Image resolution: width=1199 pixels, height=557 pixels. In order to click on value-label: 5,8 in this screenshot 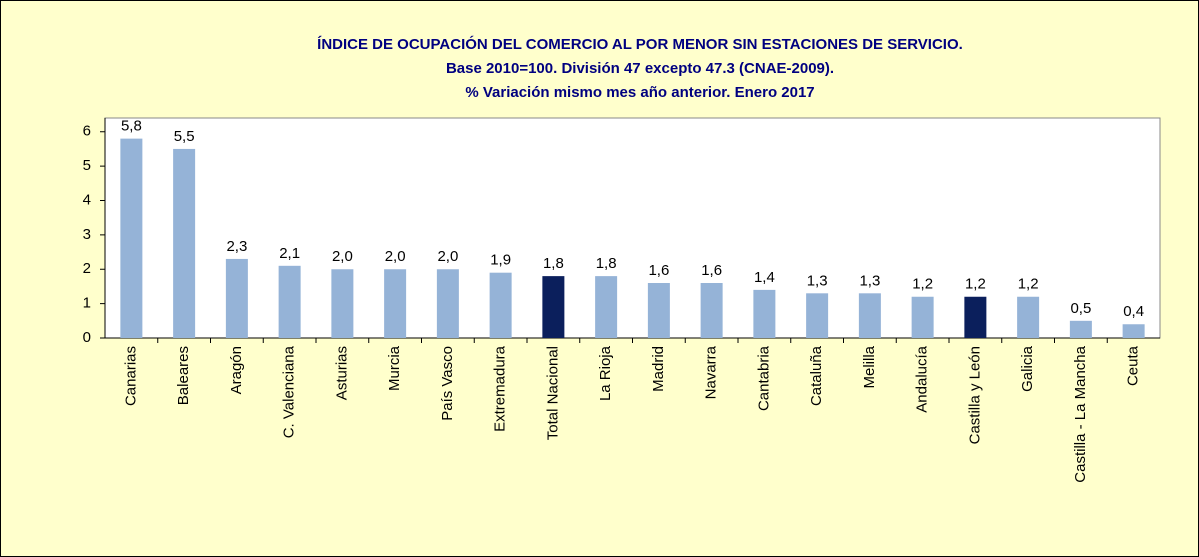, I will do `click(131, 126)`.